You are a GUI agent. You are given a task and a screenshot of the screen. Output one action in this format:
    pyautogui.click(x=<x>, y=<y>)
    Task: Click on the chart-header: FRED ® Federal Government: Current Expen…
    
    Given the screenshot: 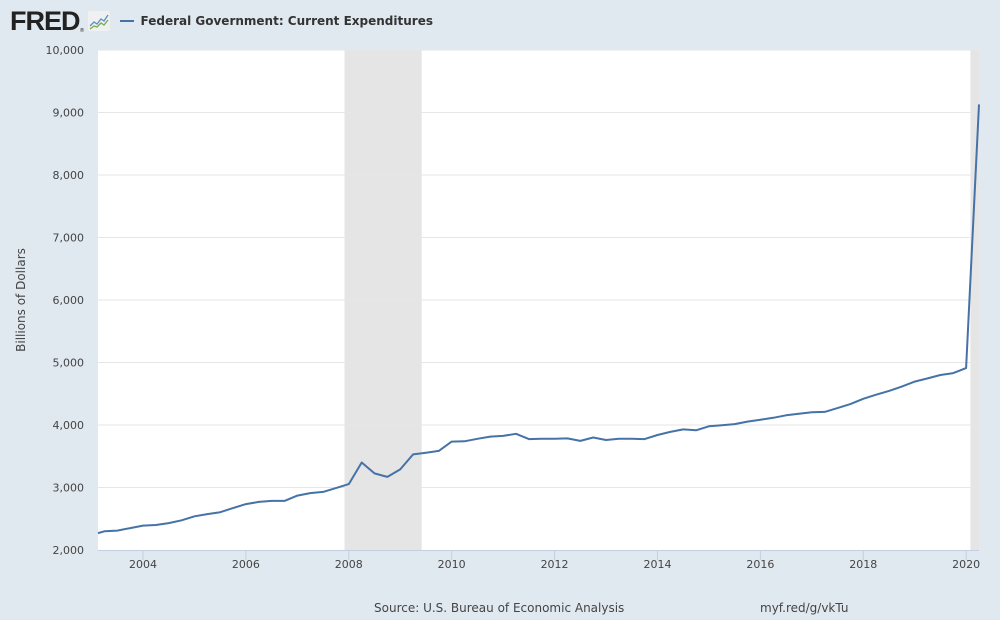 What is the action you would take?
    pyautogui.click(x=221, y=21)
    